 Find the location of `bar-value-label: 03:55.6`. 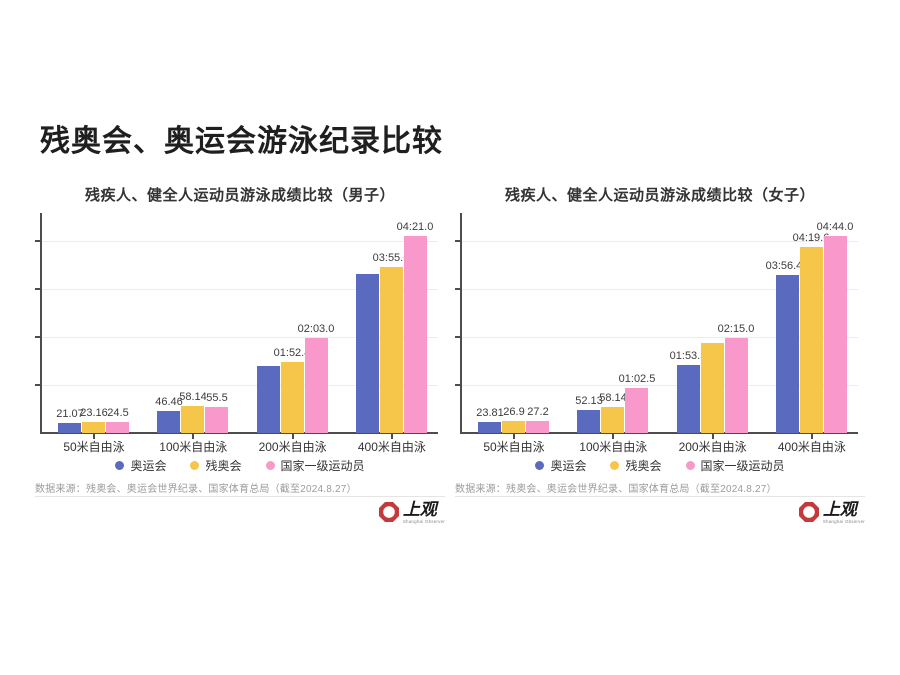

bar-value-label: 03:55.6 is located at coordinates (391, 258).